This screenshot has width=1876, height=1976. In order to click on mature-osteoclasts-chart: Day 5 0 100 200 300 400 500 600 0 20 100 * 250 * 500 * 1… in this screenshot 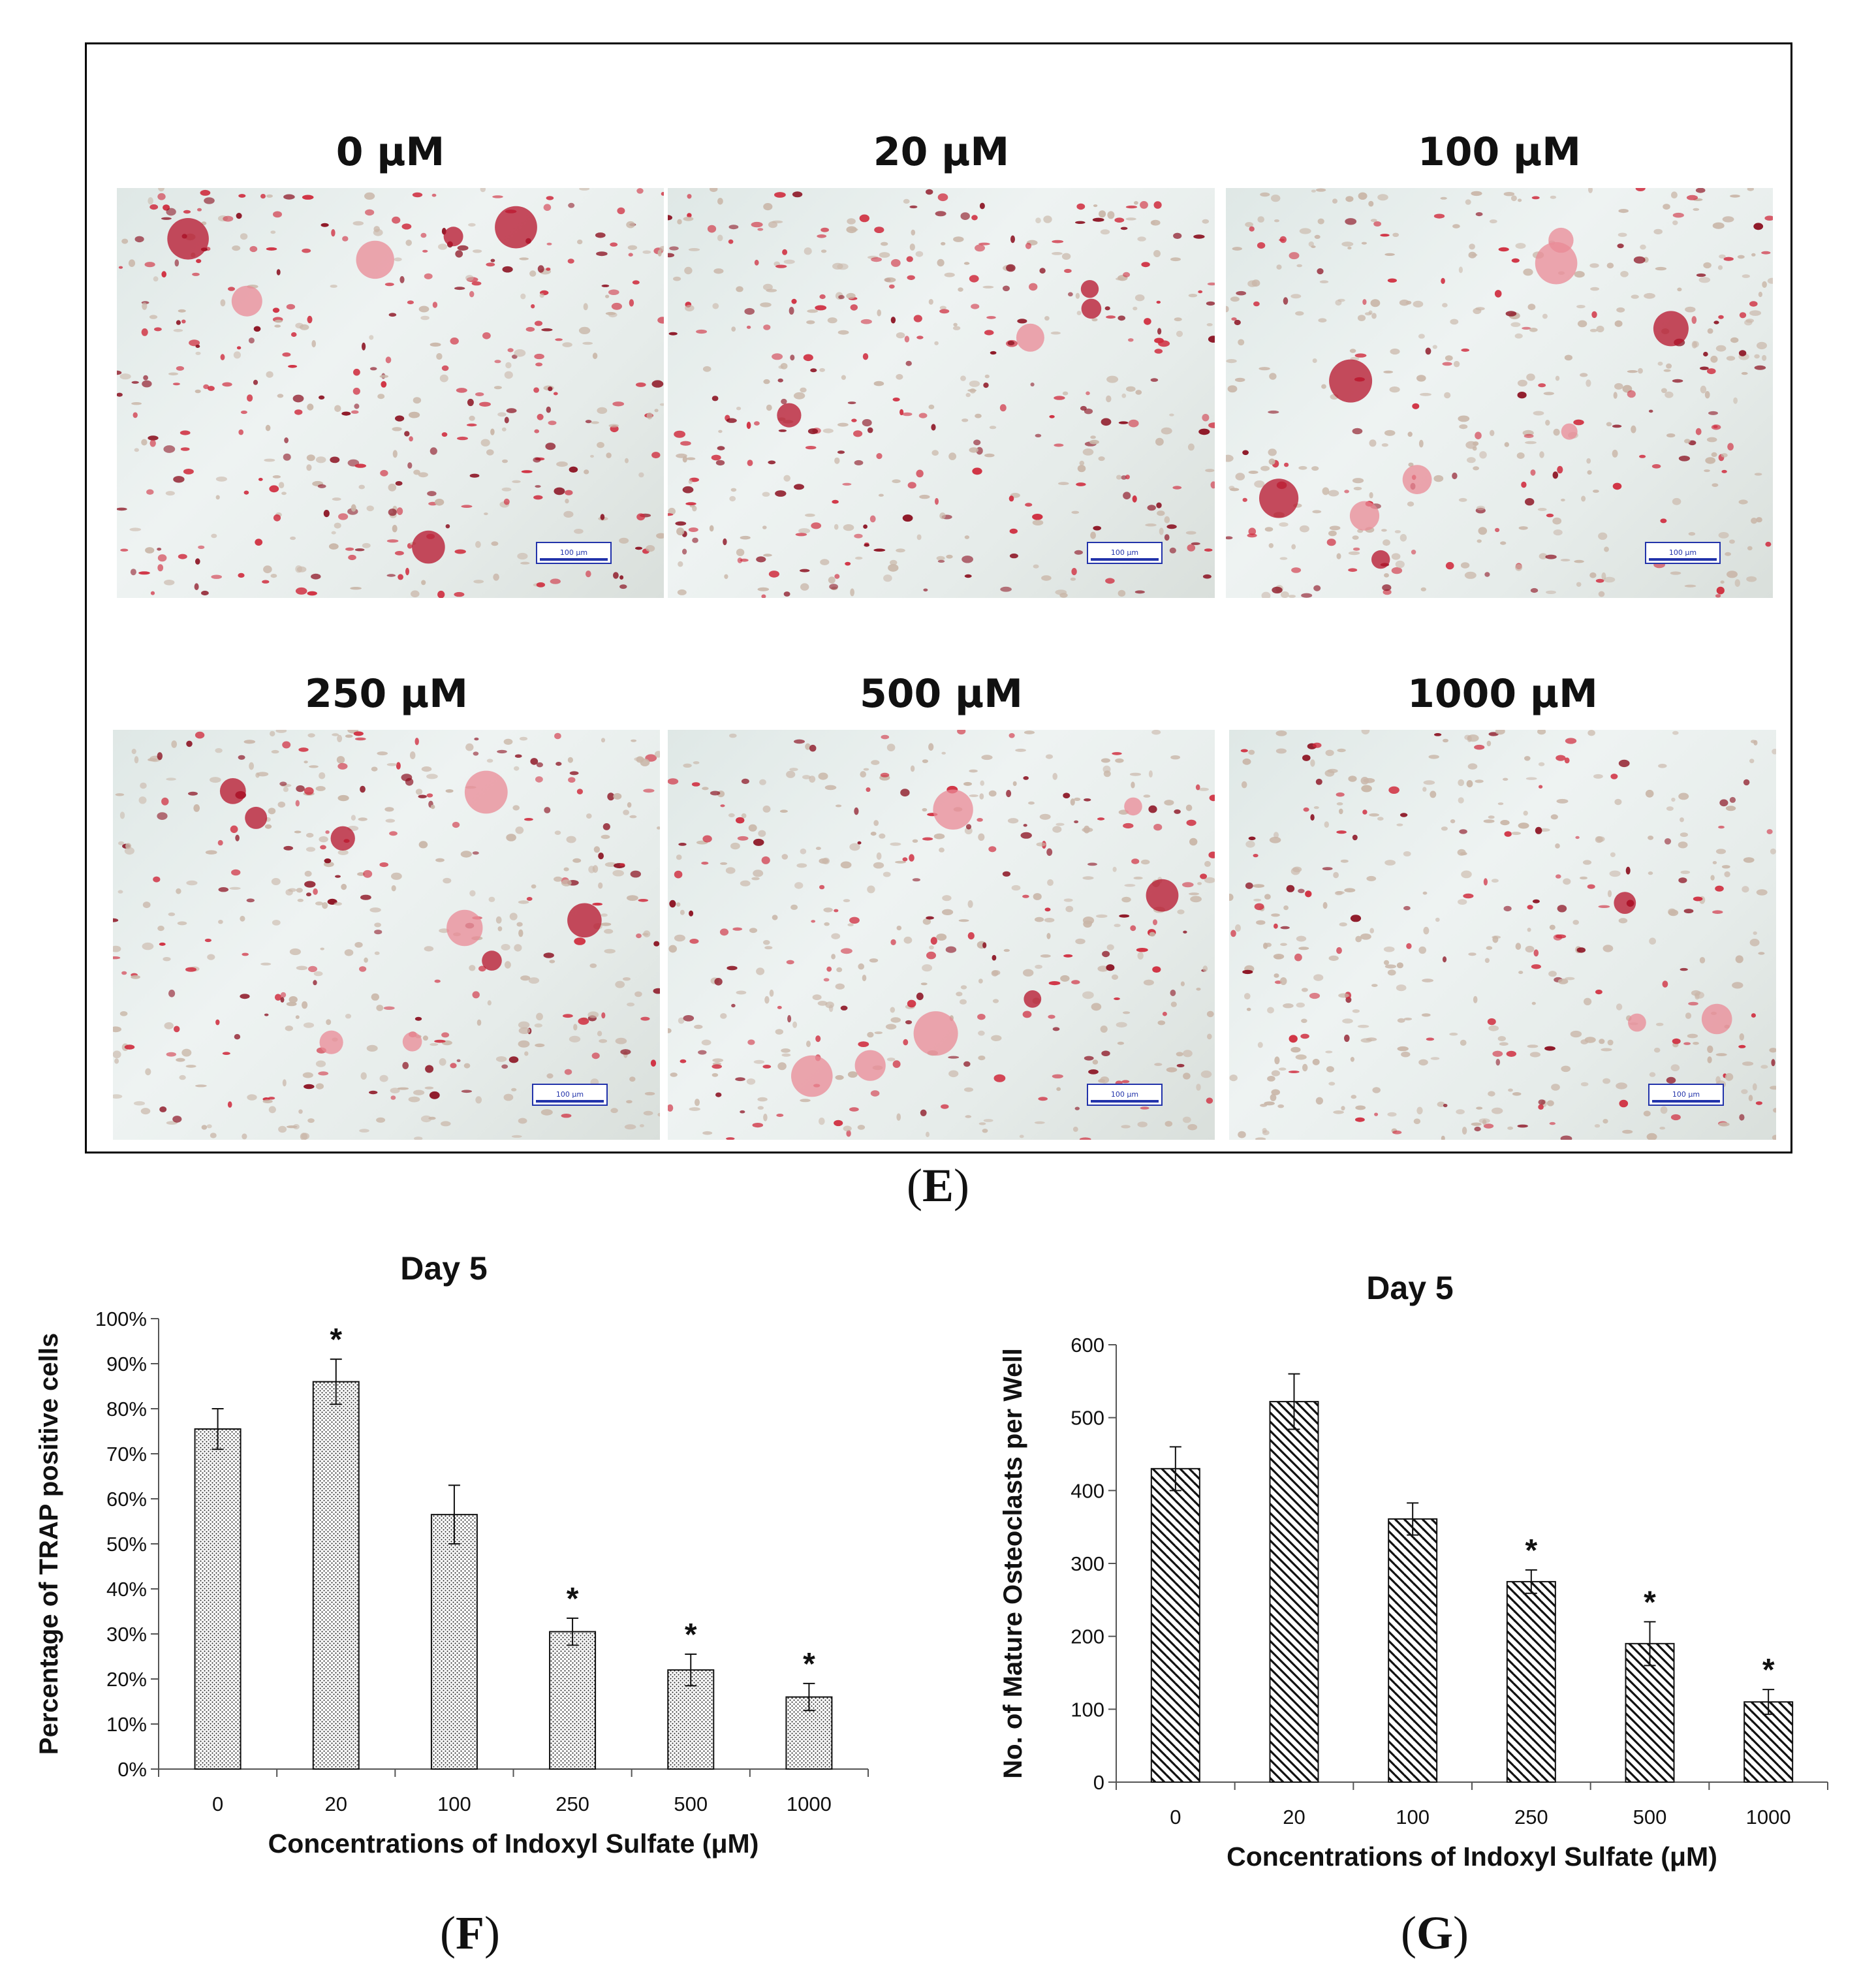, I will do `click(1414, 1571)`.